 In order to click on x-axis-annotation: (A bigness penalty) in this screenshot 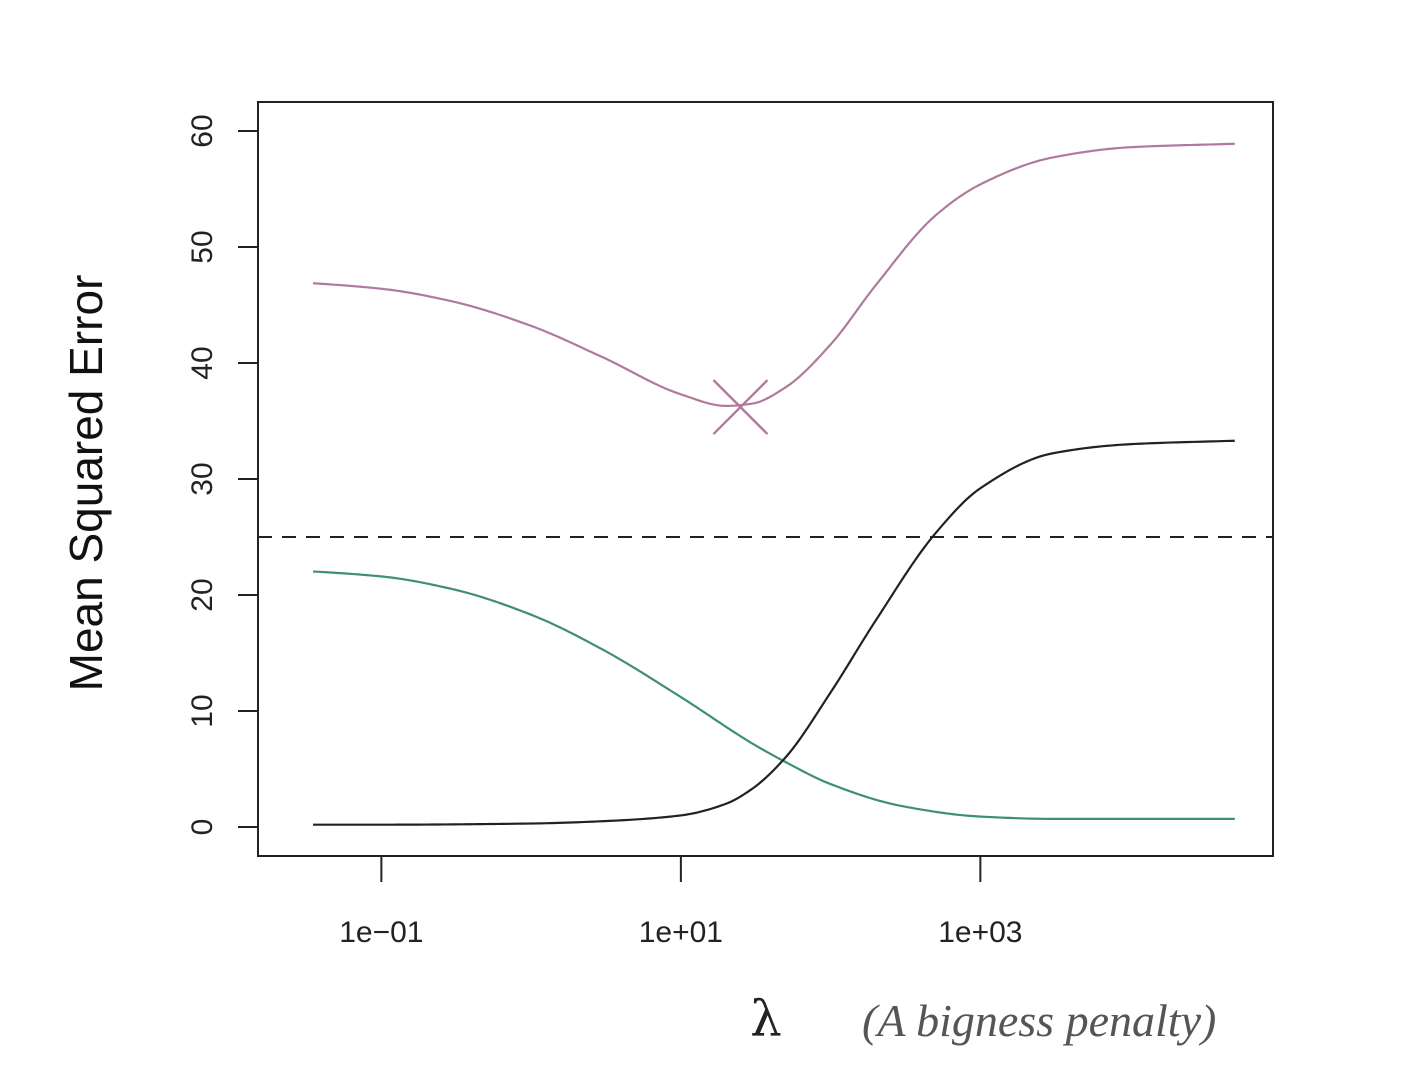, I will do `click(1039, 1020)`.